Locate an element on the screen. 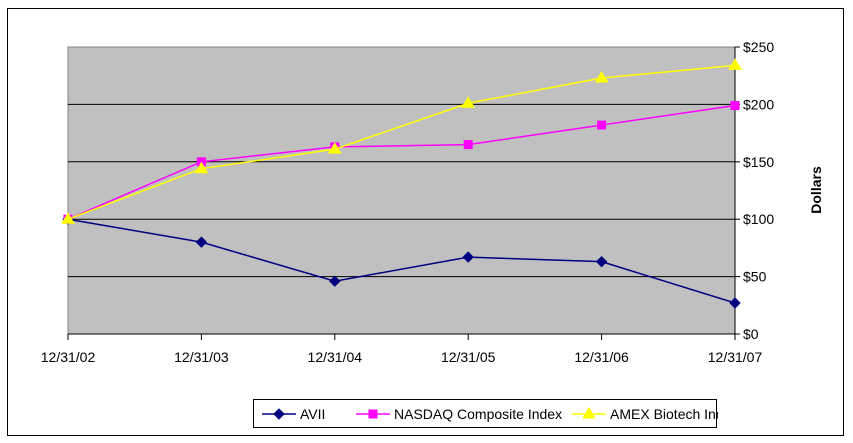 The width and height of the screenshot is (853, 443). x-tick-label: 12/31/03 is located at coordinates (201, 357).